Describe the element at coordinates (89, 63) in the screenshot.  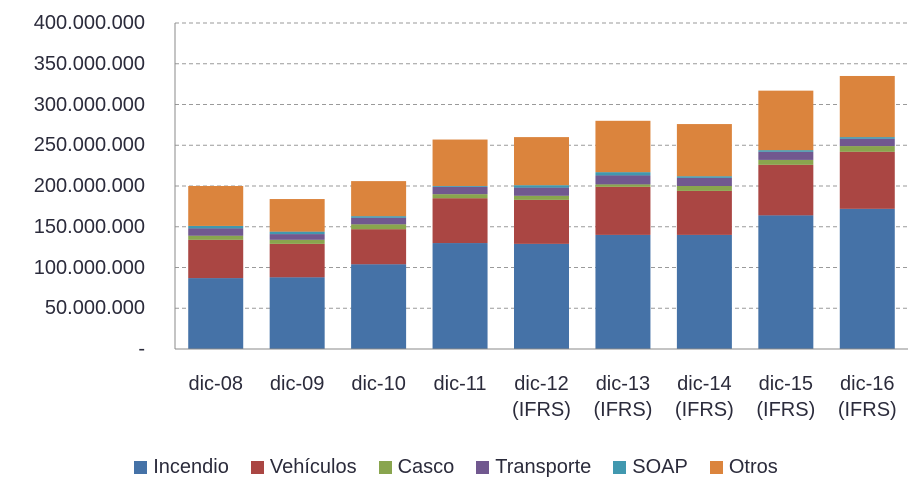
I see `y-tick-label: 350.000.000` at that location.